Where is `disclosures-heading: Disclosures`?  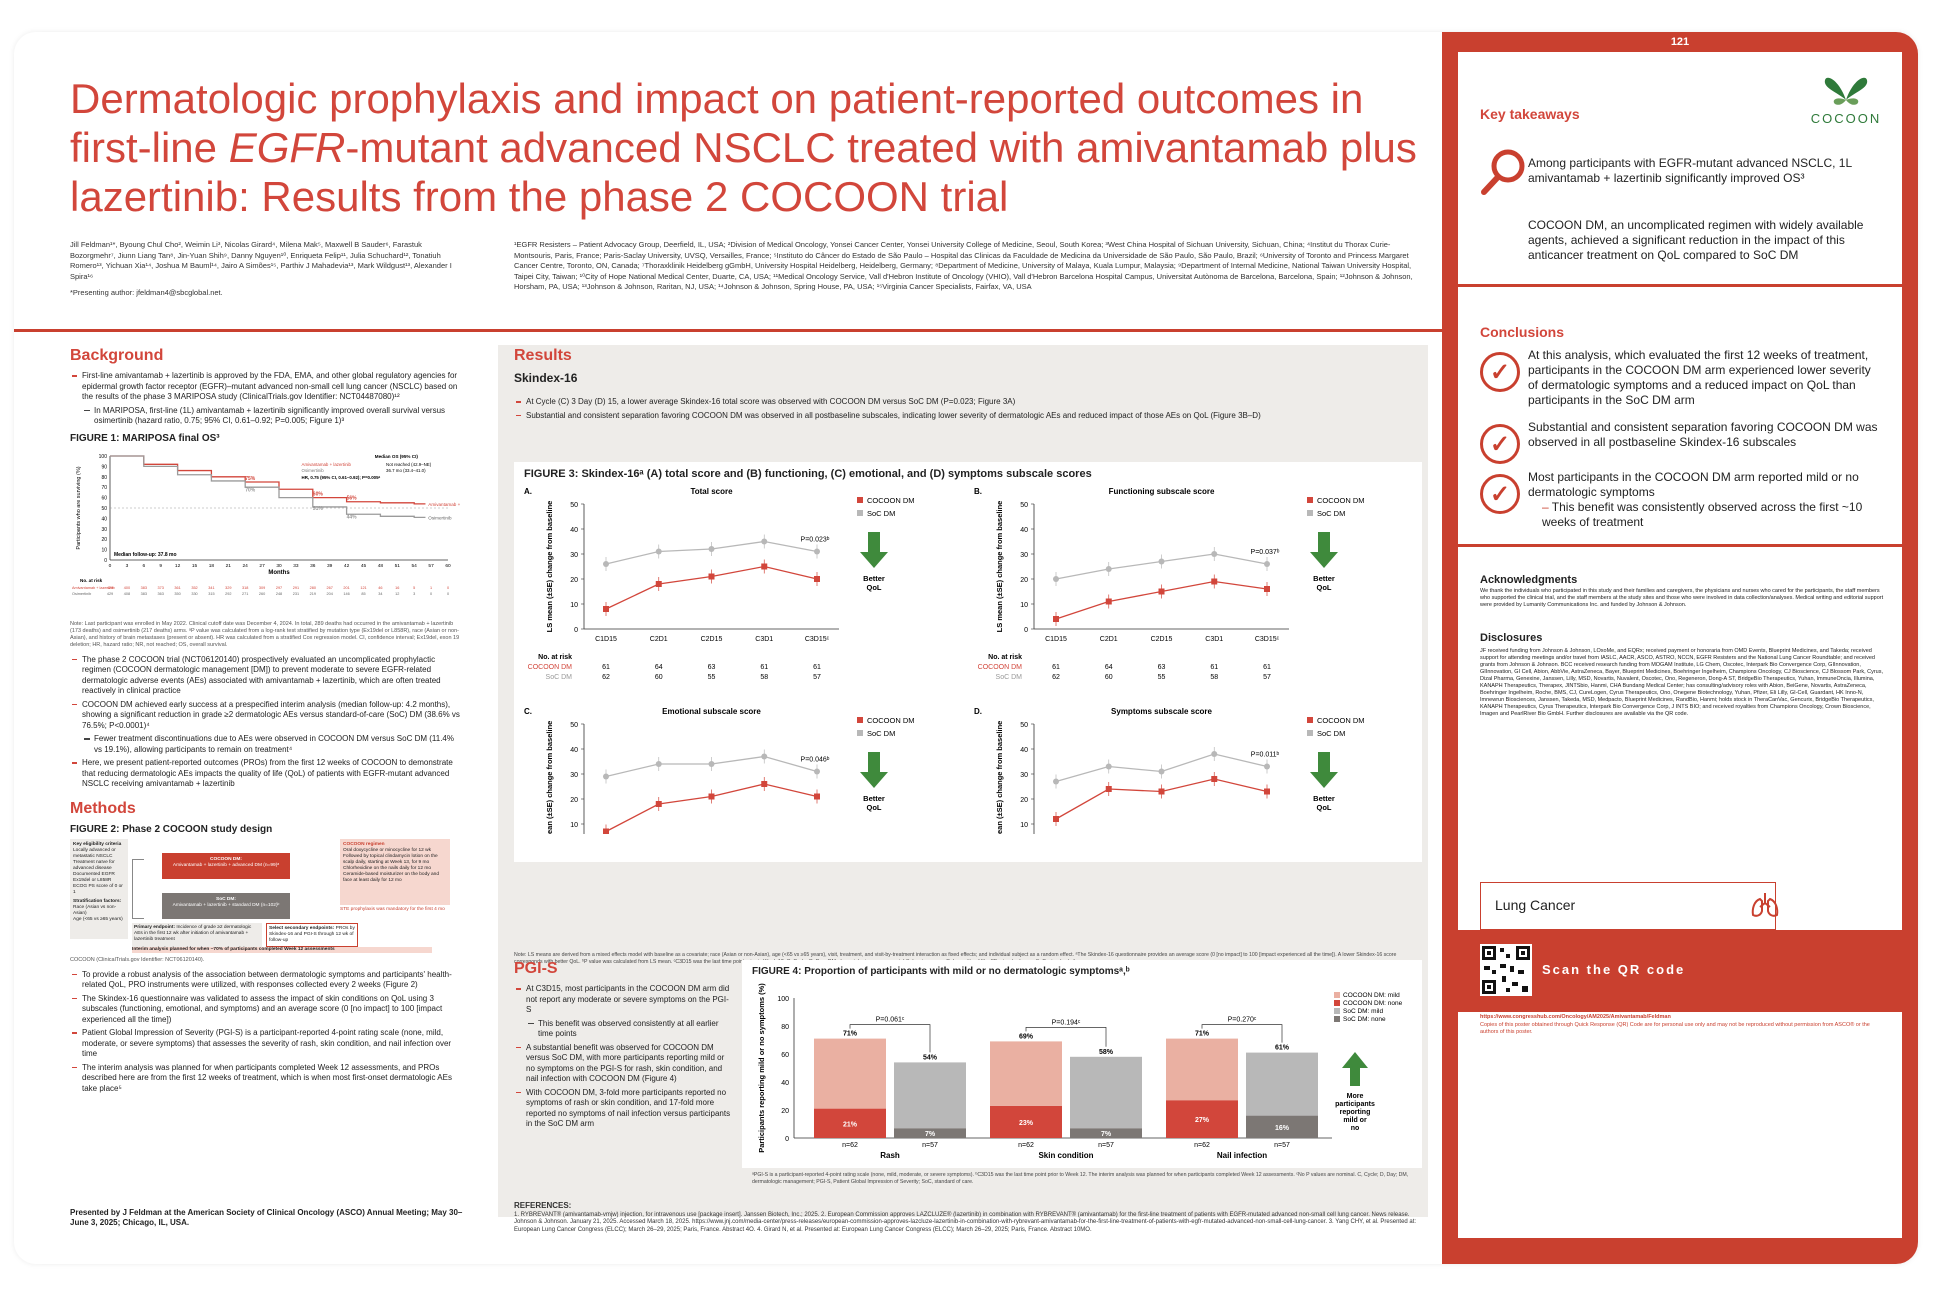 disclosures-heading: Disclosures is located at coordinates (1511, 638).